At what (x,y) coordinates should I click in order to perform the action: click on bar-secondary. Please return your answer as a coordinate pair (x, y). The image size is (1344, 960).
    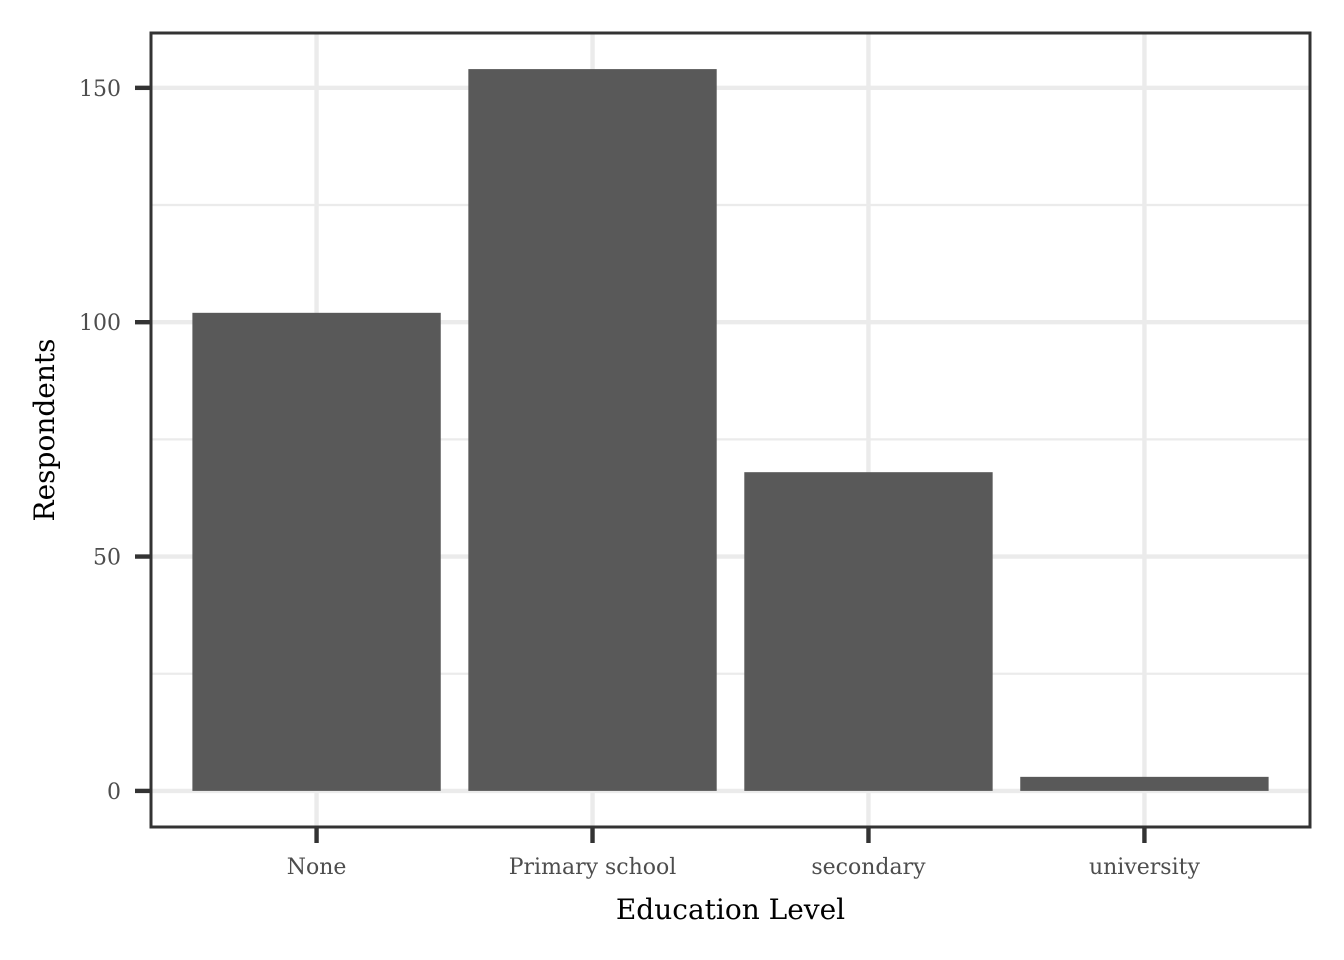
    Looking at the image, I should click on (868, 631).